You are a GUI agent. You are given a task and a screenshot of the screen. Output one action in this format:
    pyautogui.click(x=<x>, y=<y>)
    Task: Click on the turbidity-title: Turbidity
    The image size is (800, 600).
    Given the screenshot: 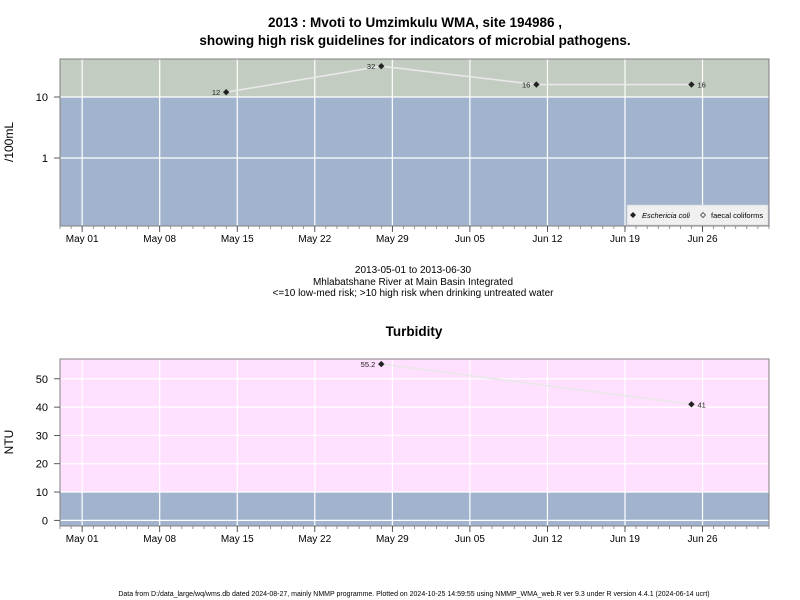 What is the action you would take?
    pyautogui.click(x=414, y=331)
    